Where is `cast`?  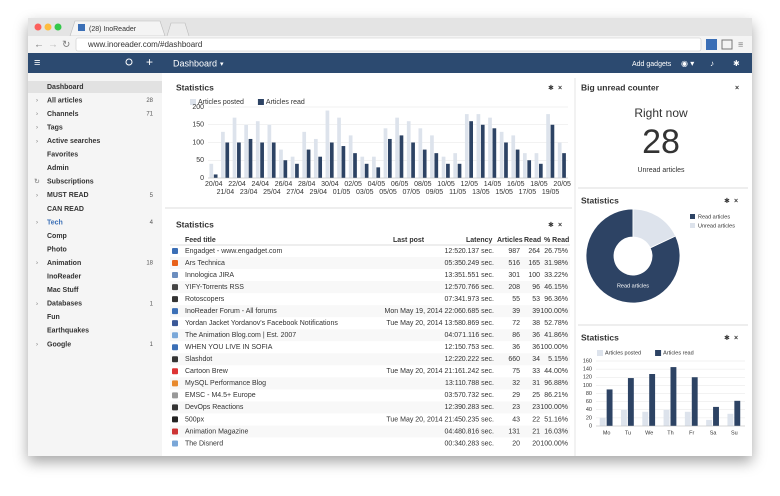
cast is located at coordinates (727, 44).